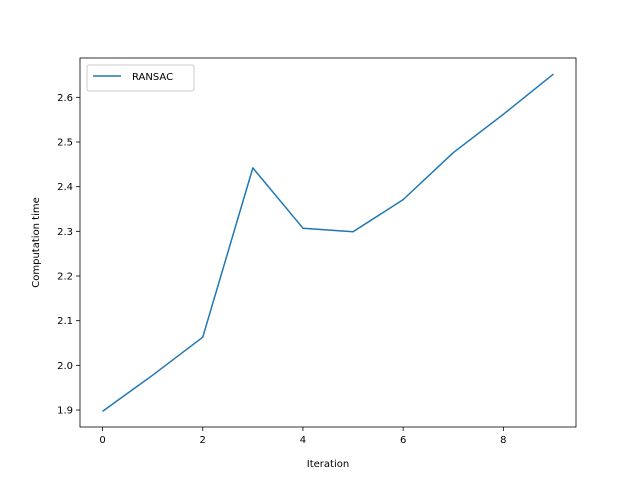  What do you see at coordinates (503, 440) in the screenshot?
I see `x-tick-label: 8` at bounding box center [503, 440].